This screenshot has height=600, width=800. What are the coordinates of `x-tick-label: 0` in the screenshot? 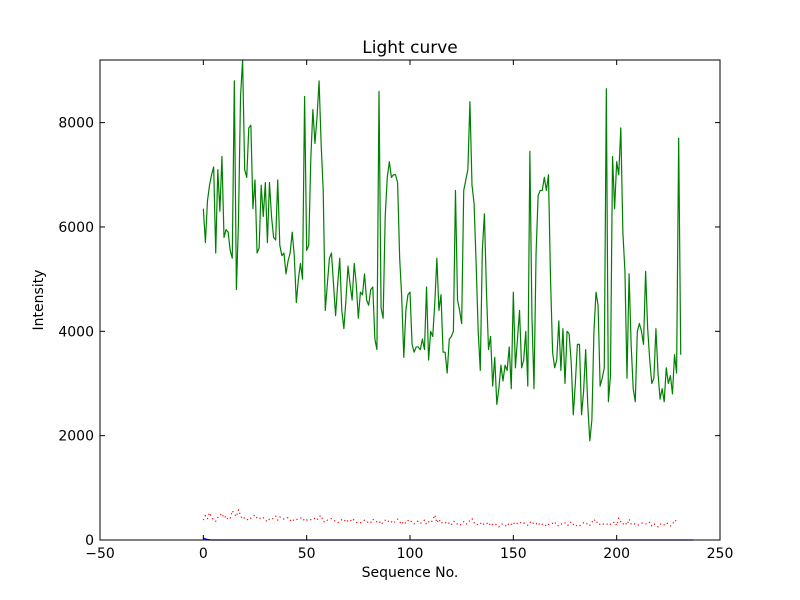 It's located at (203, 554).